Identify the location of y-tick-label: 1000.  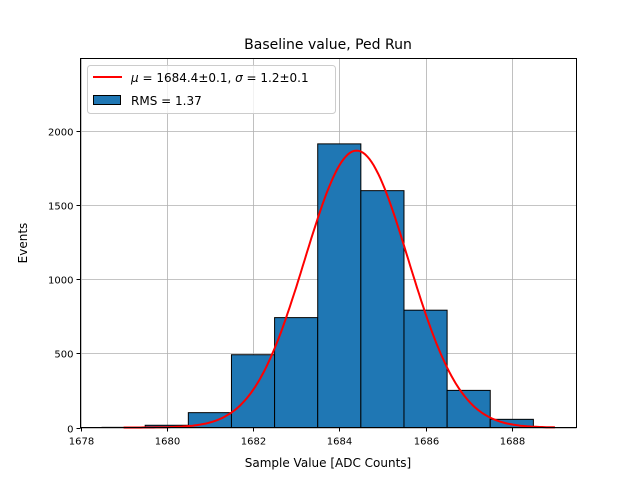
(60, 281).